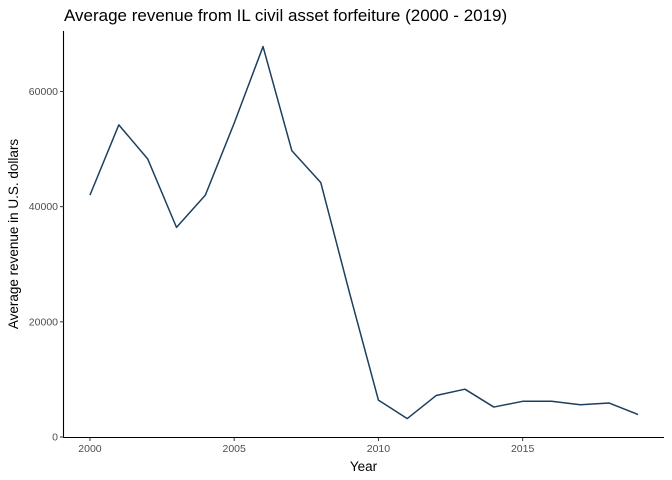 The height and width of the screenshot is (480, 672). What do you see at coordinates (235, 449) in the screenshot?
I see `x-tick-label: 2005` at bounding box center [235, 449].